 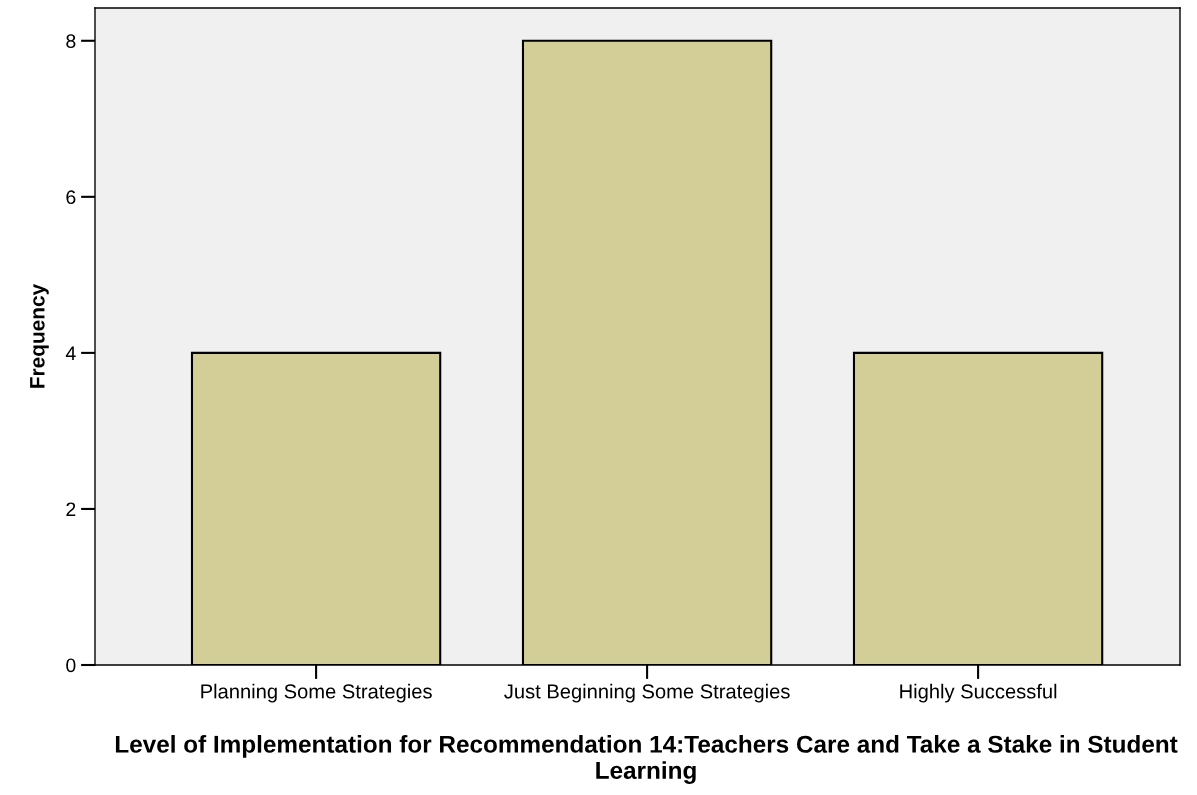 I want to click on x-tick-label: Just Beginning Some Strategies, so click(x=647, y=693).